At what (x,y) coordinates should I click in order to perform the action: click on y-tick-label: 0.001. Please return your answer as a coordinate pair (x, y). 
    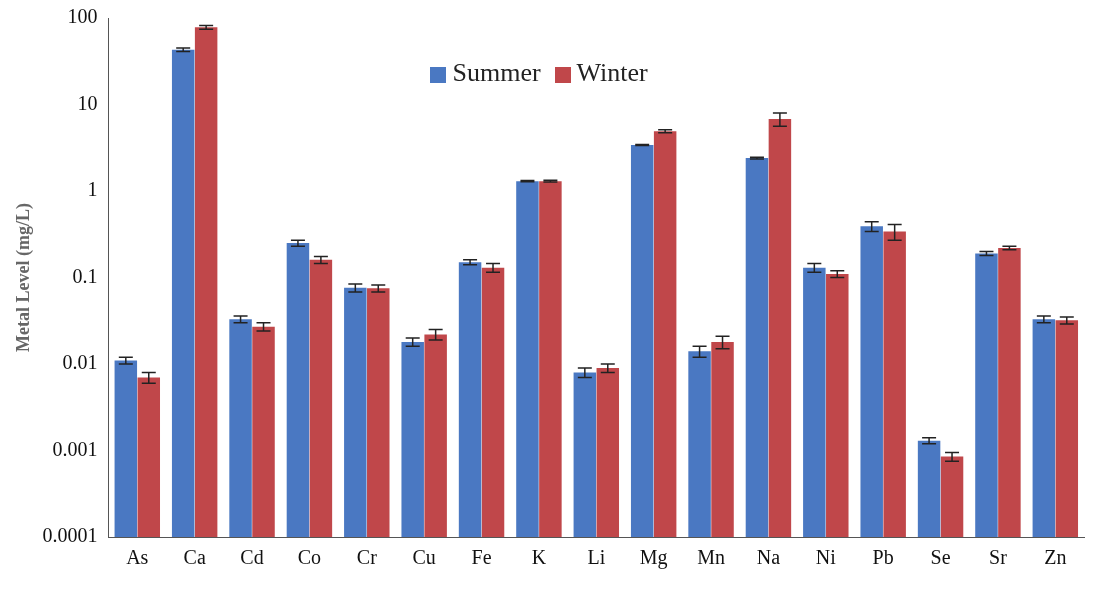
    Looking at the image, I should click on (75, 448).